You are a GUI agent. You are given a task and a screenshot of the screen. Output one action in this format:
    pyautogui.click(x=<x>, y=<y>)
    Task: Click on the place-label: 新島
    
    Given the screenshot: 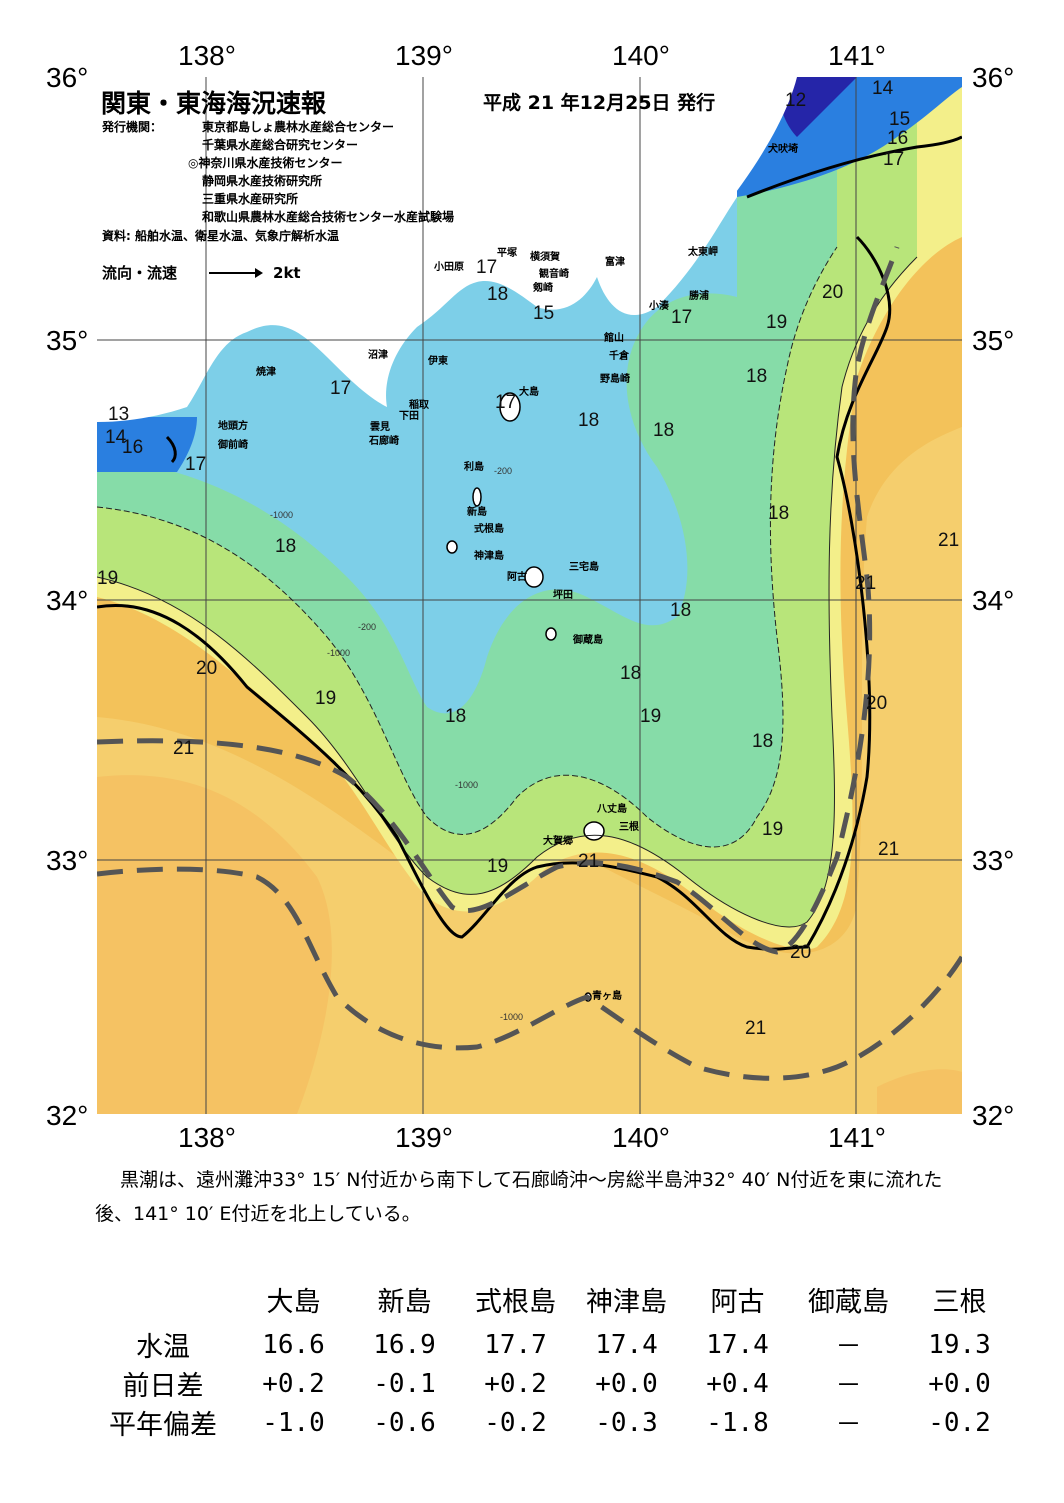 What is the action you would take?
    pyautogui.click(x=477, y=512)
    